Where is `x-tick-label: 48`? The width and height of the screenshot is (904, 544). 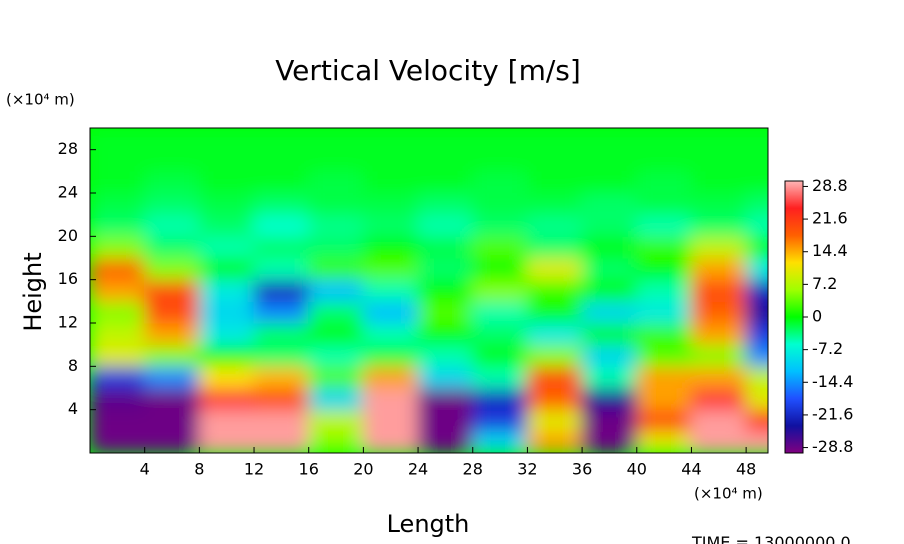
x-tick-label: 48 is located at coordinates (746, 469).